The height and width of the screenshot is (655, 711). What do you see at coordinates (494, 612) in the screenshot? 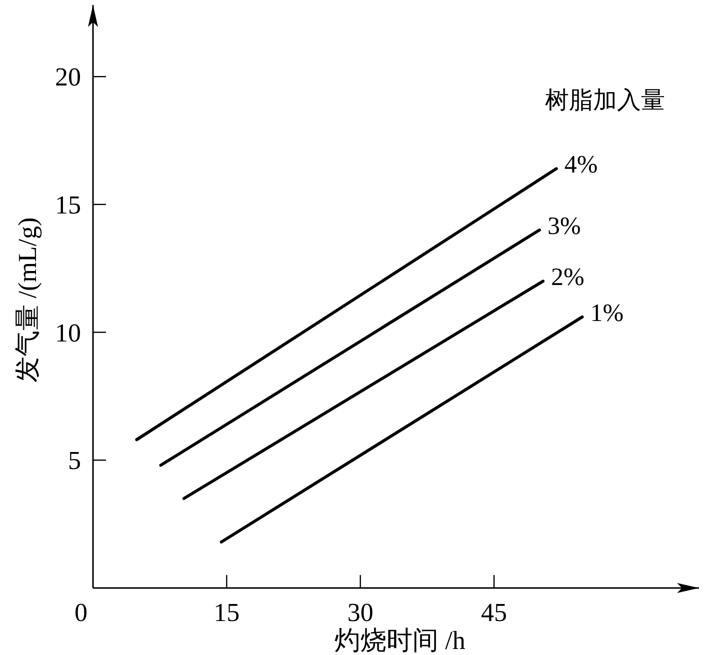
I see `x-tick-label: 45` at bounding box center [494, 612].